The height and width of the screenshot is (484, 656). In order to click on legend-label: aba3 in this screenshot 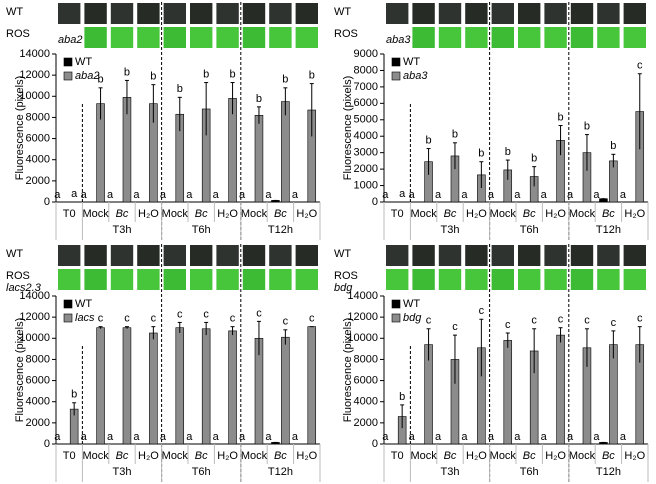, I will do `click(415, 76)`.